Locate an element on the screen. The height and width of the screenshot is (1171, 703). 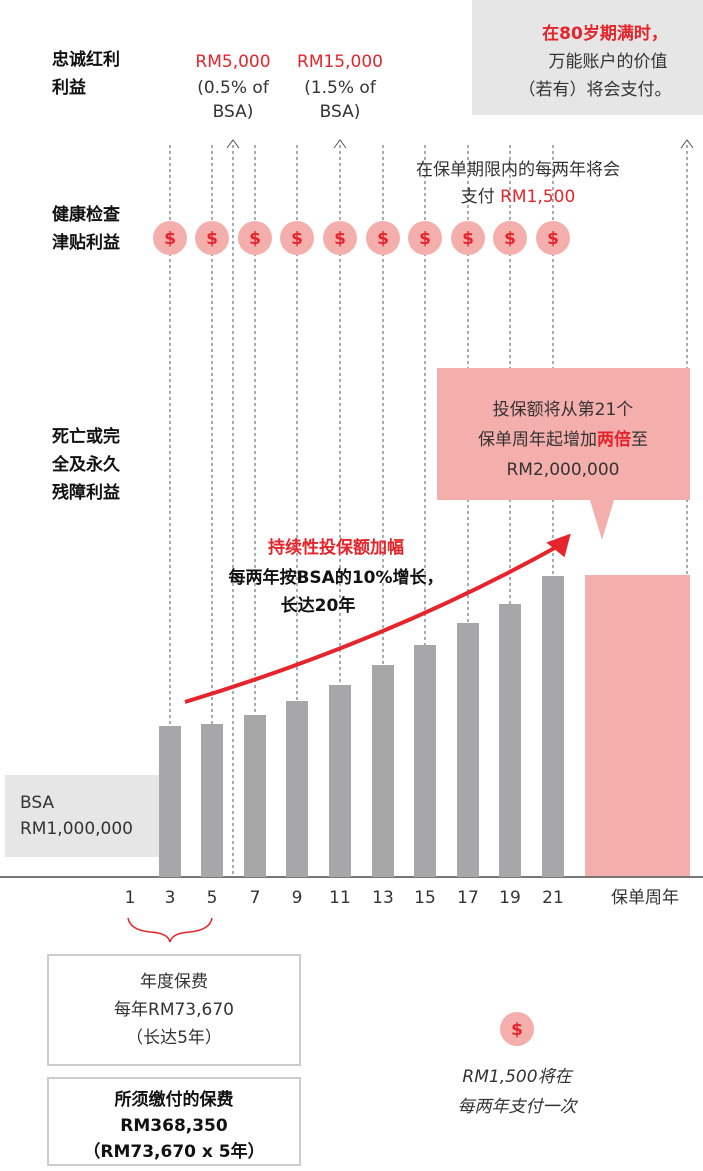
maturity-title: 在80岁期满时， is located at coordinates (605, 33).